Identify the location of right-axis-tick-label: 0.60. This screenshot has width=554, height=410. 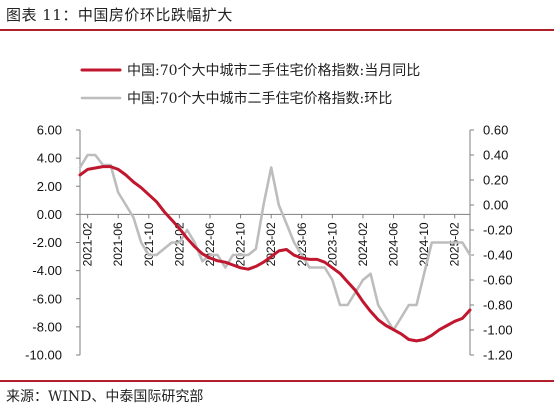
(495, 130).